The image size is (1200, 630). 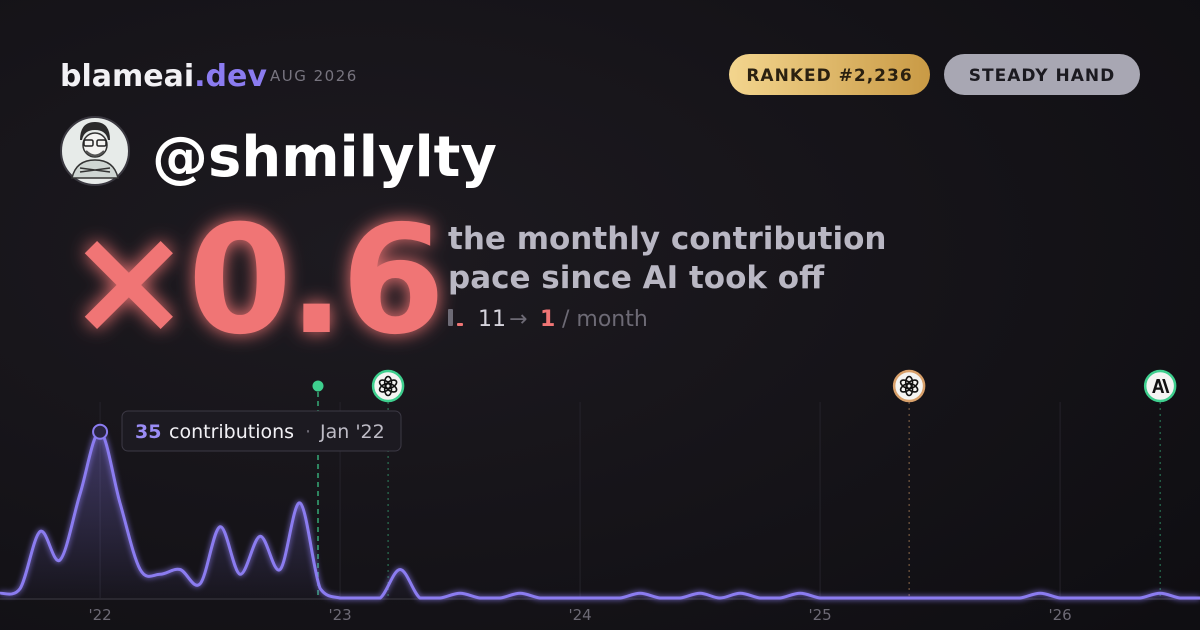 I want to click on logo-glyph, so click(x=1161, y=386).